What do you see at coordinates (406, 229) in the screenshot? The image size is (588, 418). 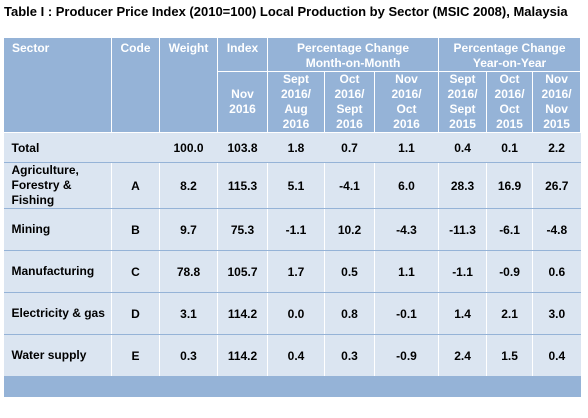 I see `cell-mom-nov: -4.3` at bounding box center [406, 229].